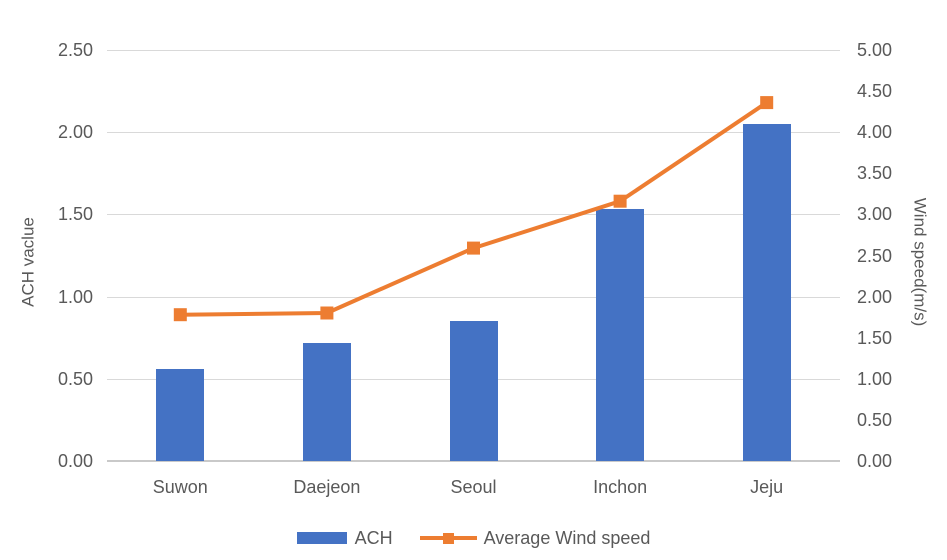 Image resolution: width=947 pixels, height=560 pixels. I want to click on category-label-suwon: Suwon, so click(180, 487).